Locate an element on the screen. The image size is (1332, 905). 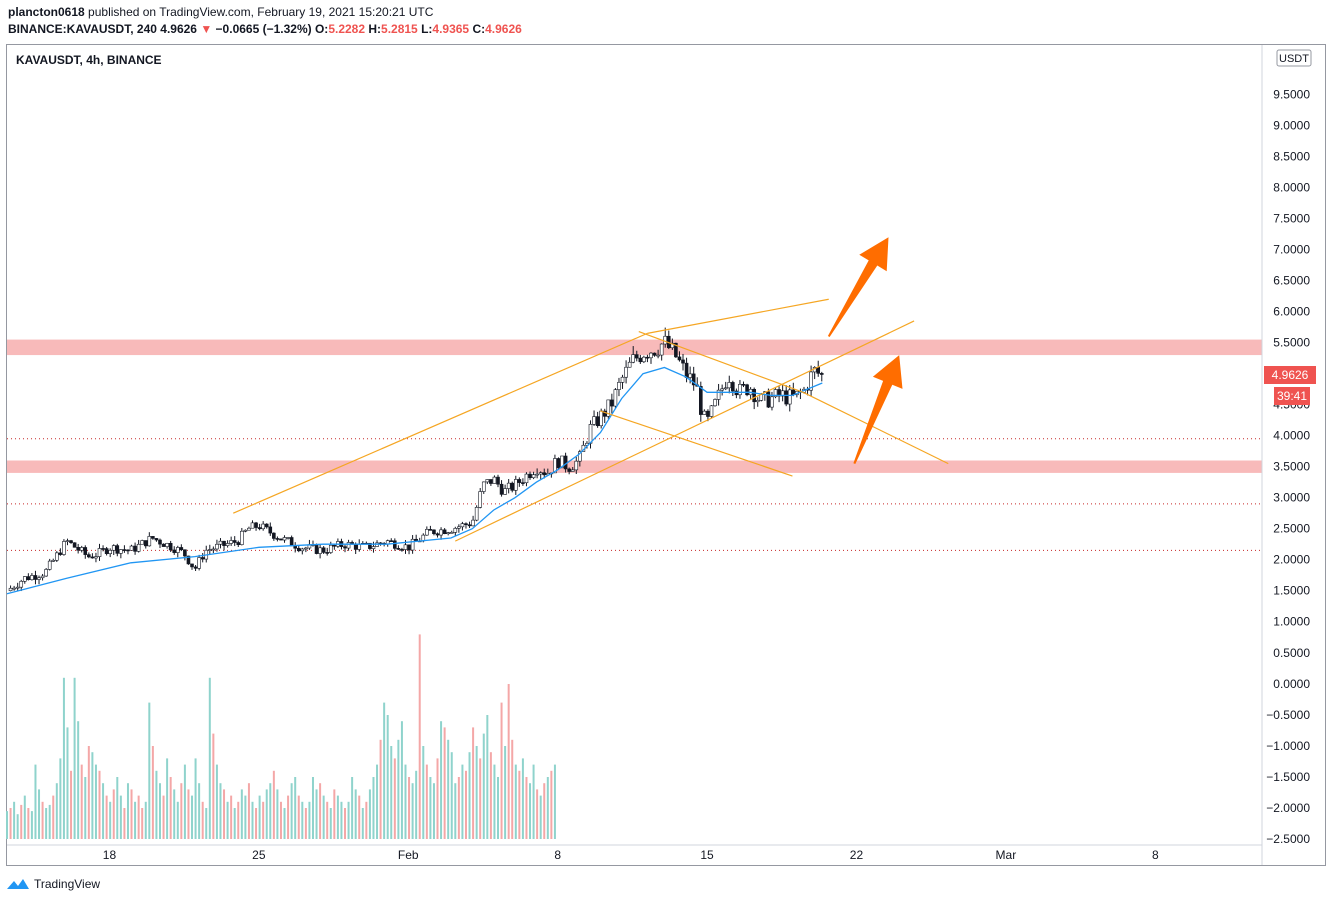
y-tick-label: 6.0000 is located at coordinates (1291, 312).